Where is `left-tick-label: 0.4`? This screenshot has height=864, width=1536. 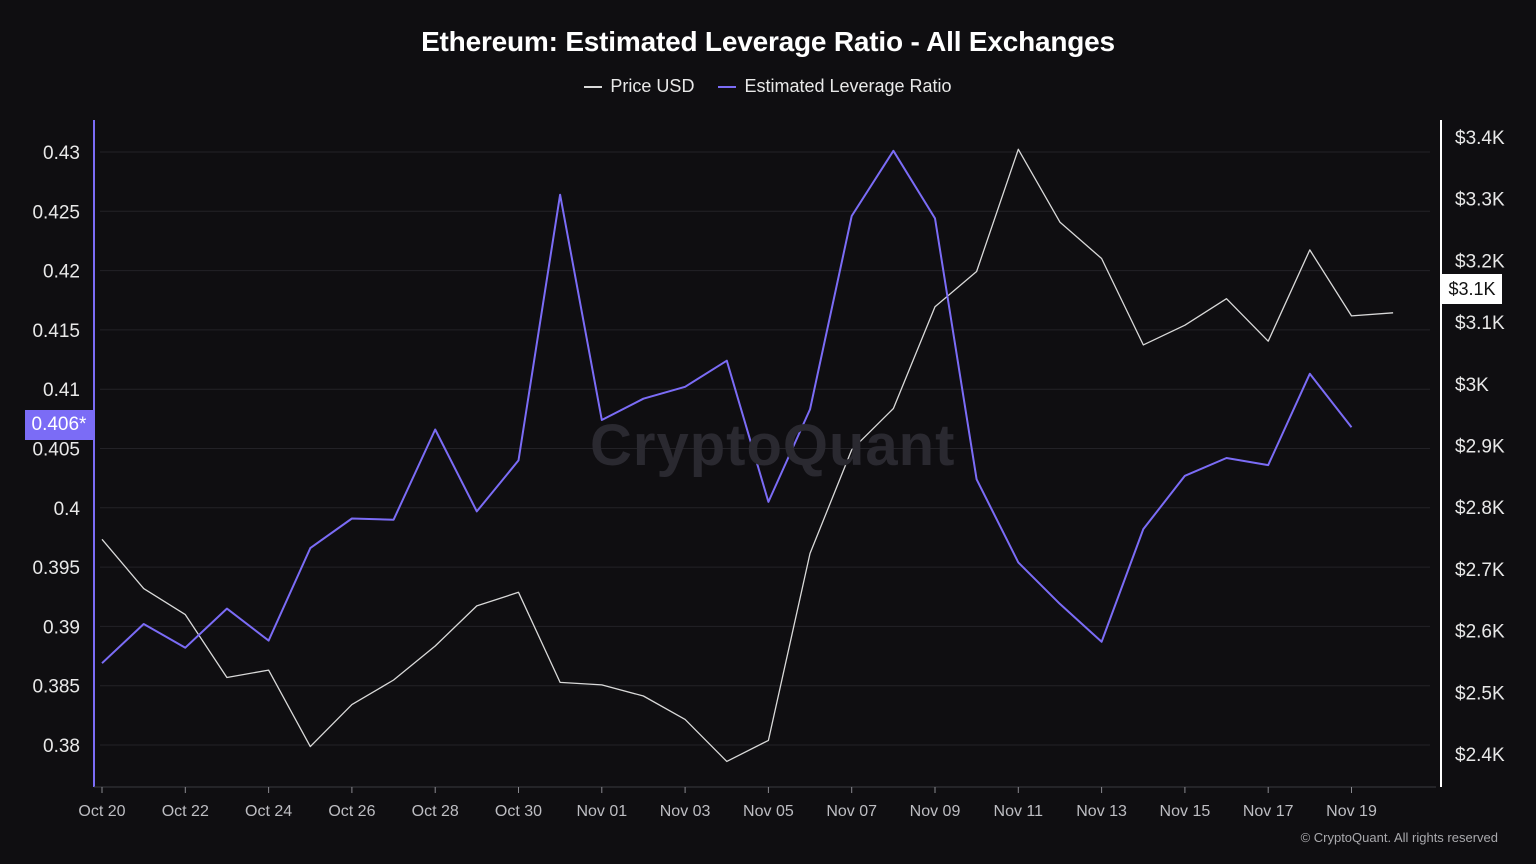 left-tick-label: 0.4 is located at coordinates (67, 509).